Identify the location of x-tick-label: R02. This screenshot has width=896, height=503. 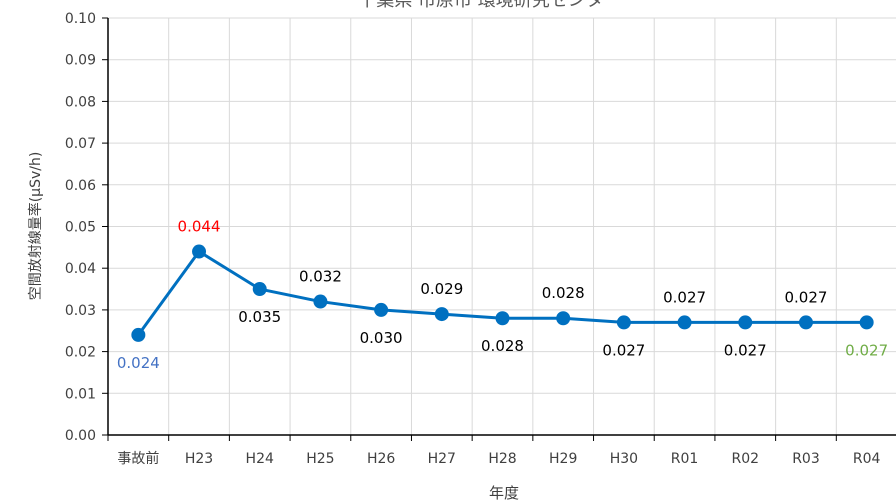
(745, 459).